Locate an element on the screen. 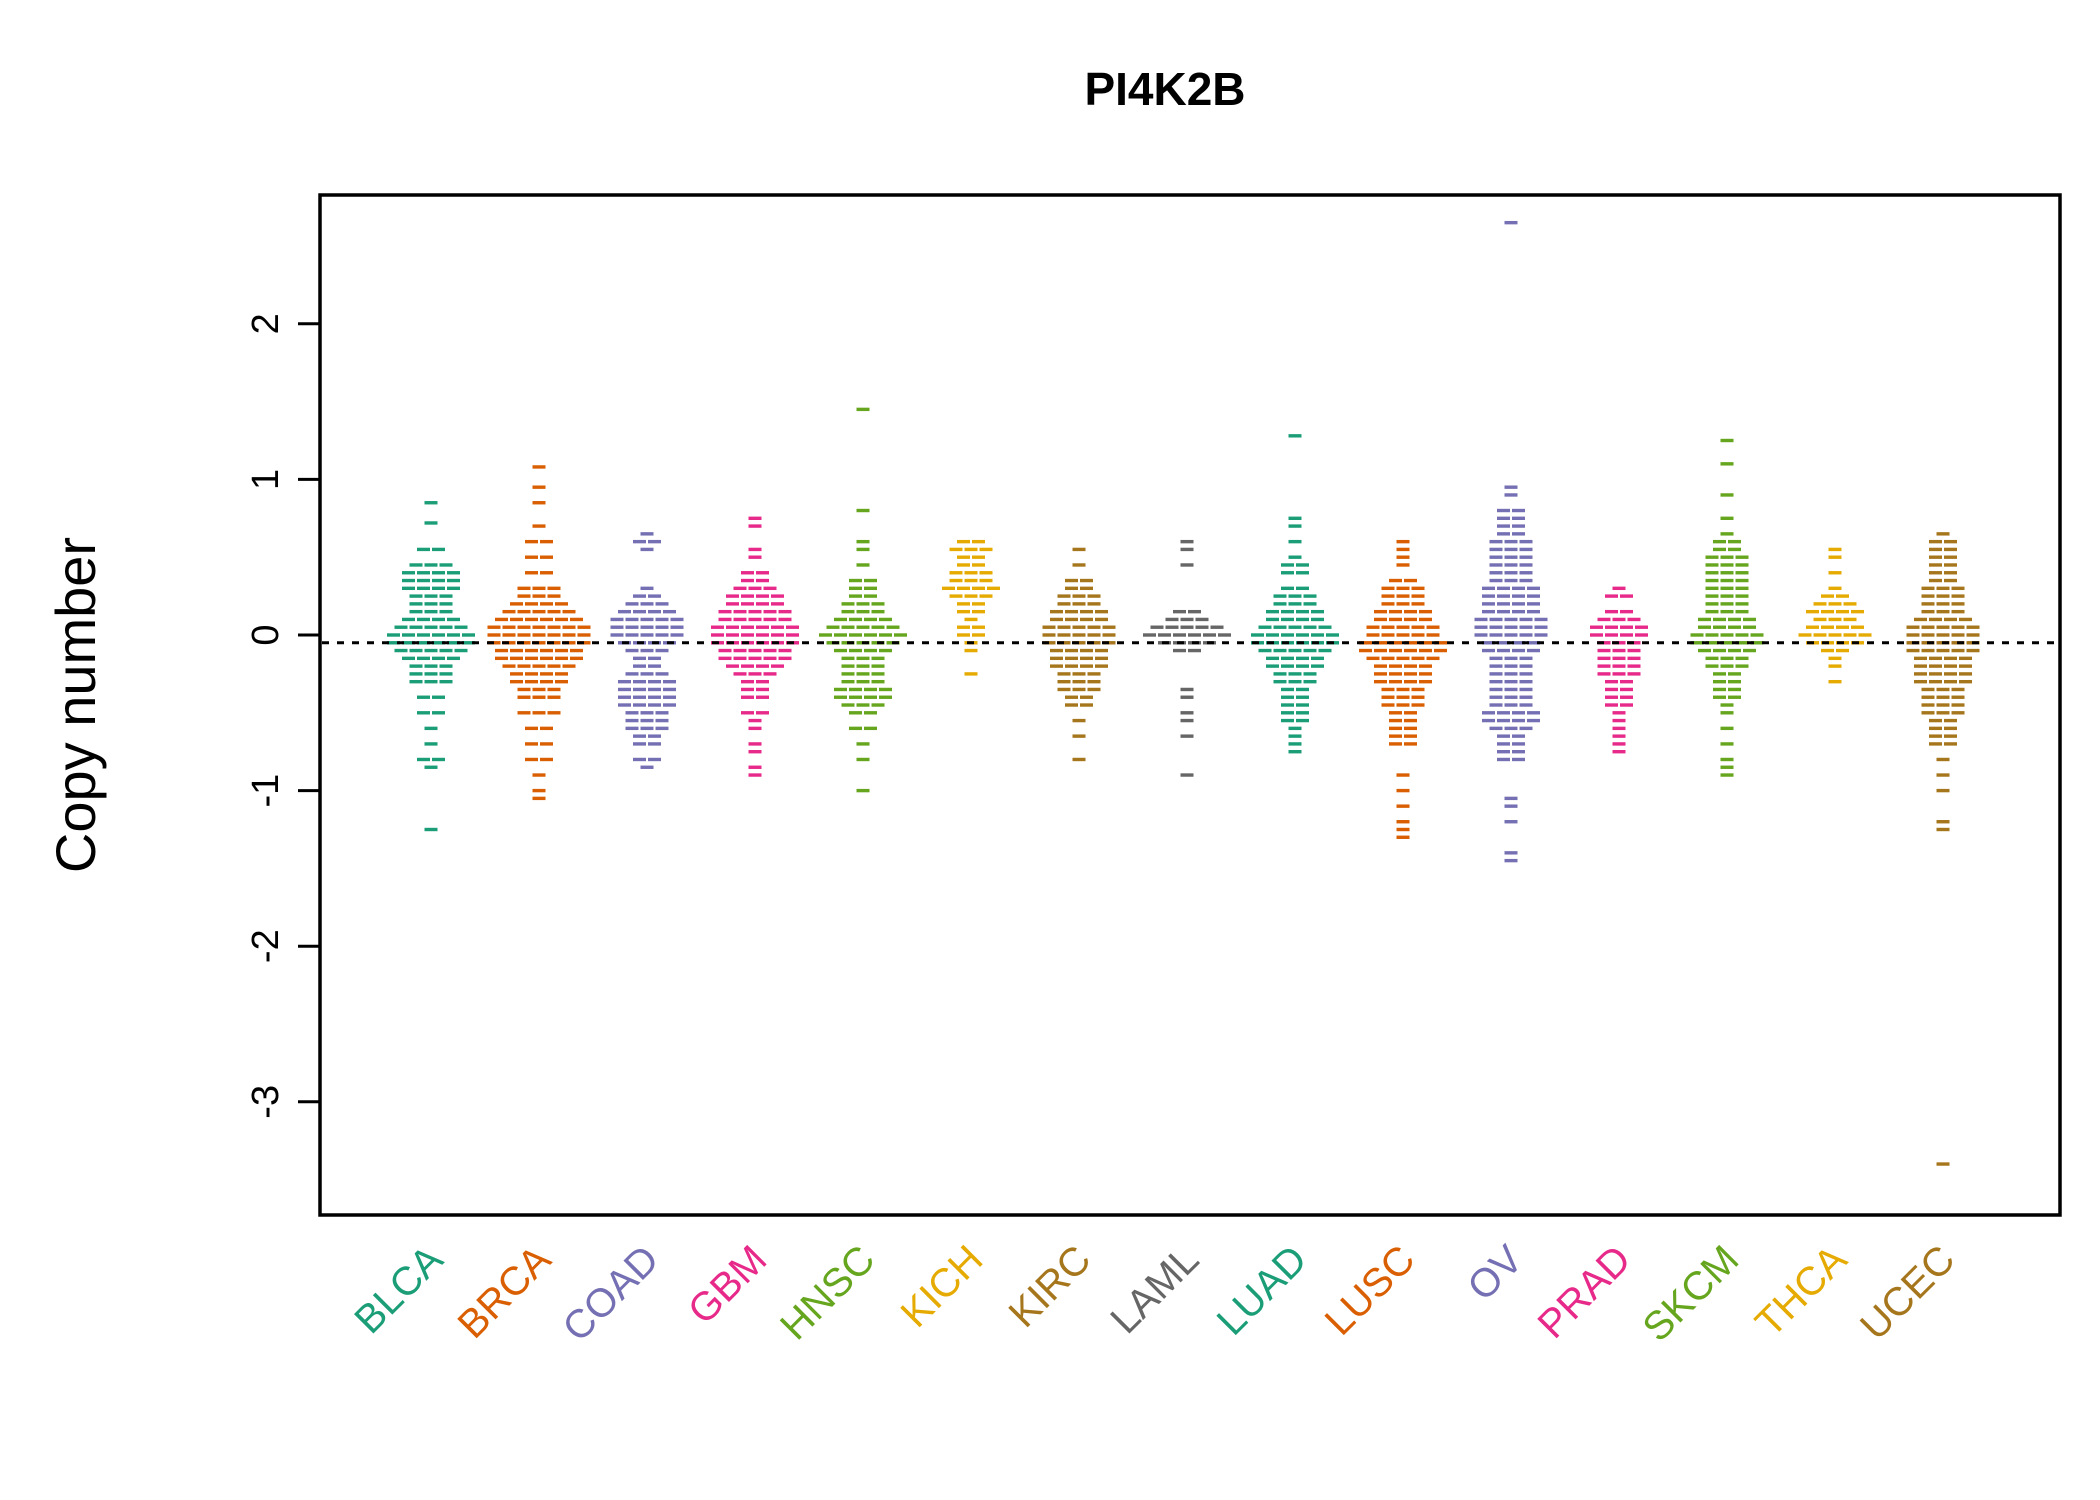 This screenshot has width=2100, height=1500. x-category-label-ov: OV is located at coordinates (1495, 1273).